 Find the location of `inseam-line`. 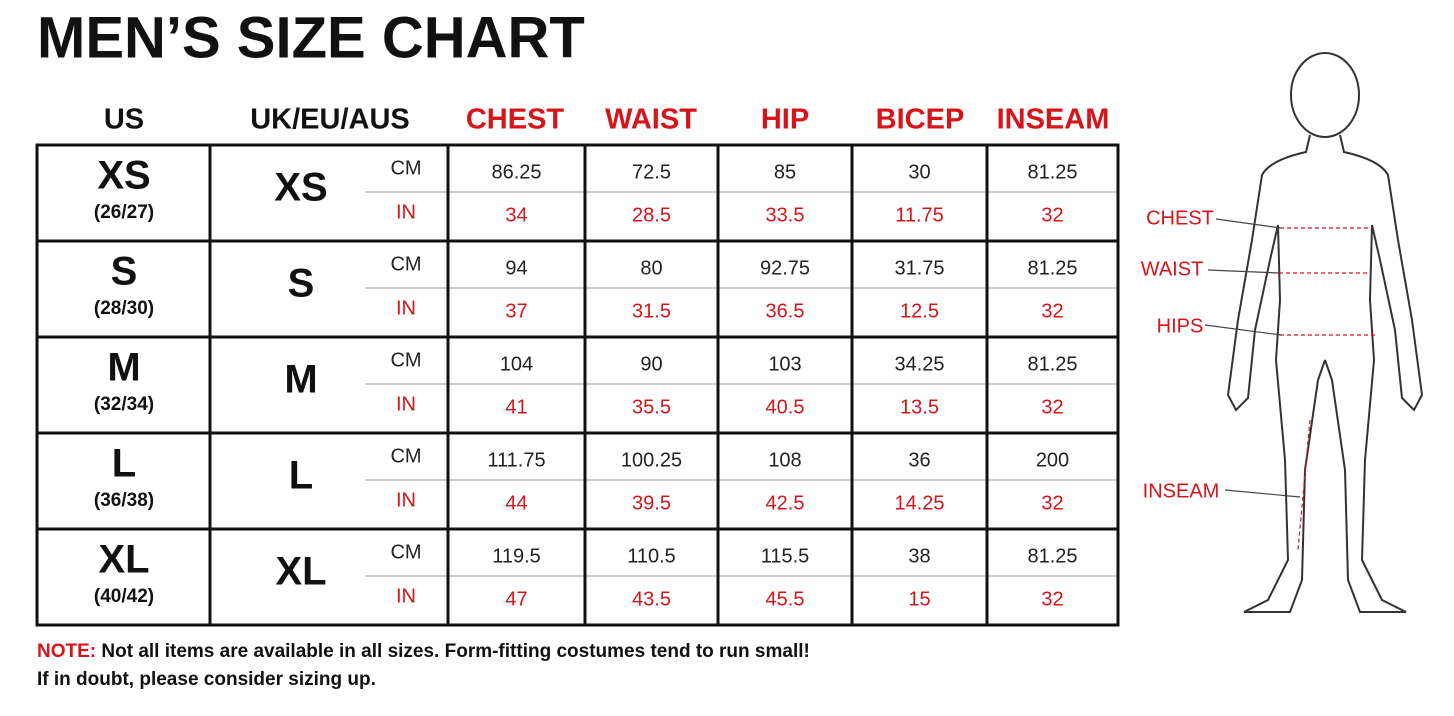

inseam-line is located at coordinates (1304, 485).